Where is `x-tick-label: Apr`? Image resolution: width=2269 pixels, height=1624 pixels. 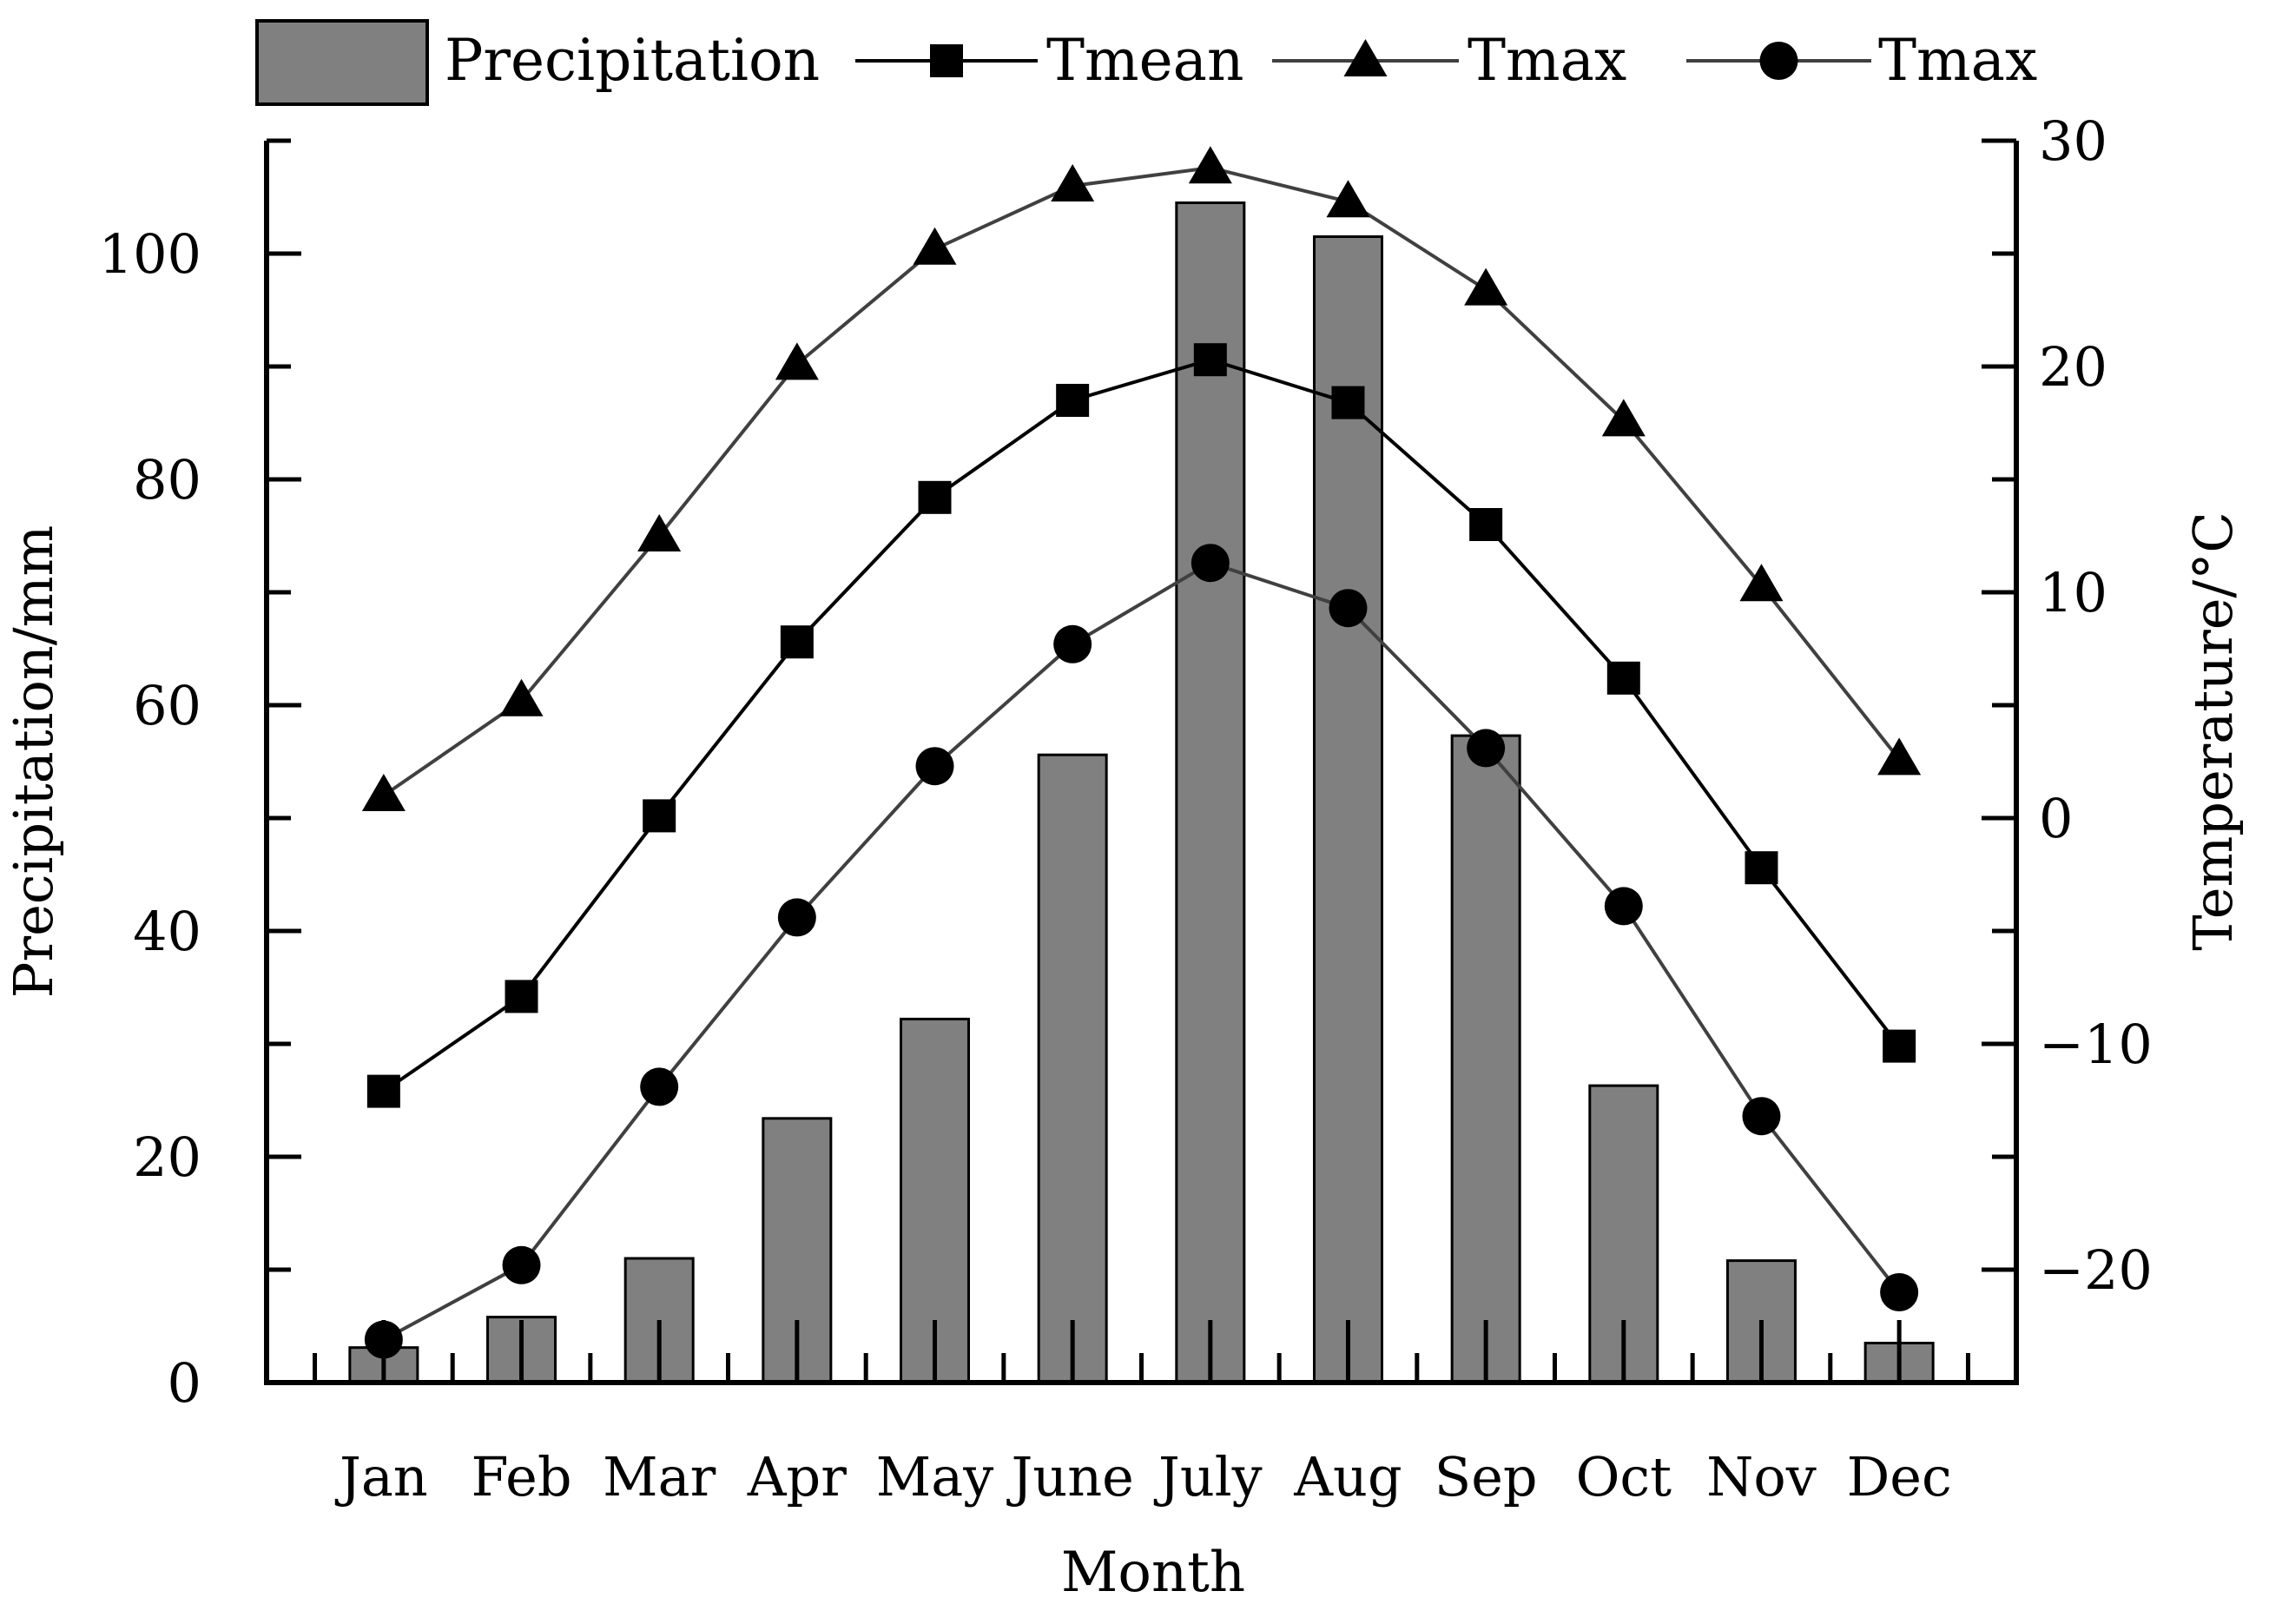
x-tick-label: Apr is located at coordinates (797, 1476).